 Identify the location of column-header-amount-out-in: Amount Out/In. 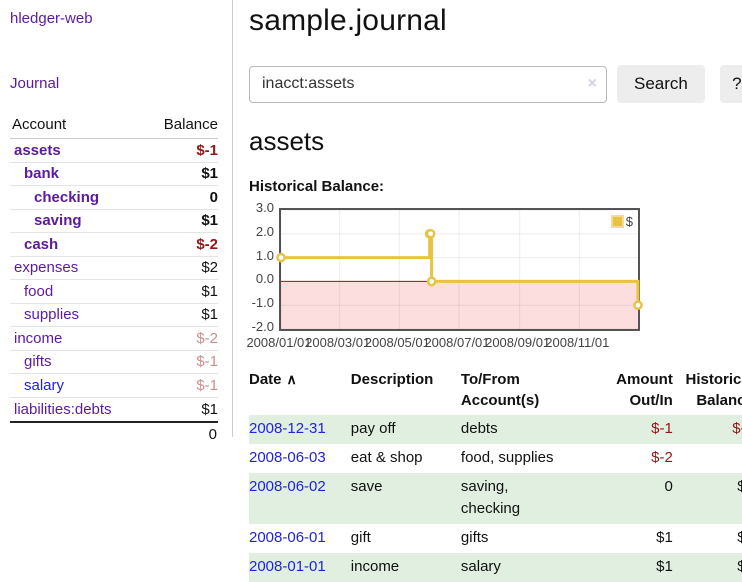
(644, 390).